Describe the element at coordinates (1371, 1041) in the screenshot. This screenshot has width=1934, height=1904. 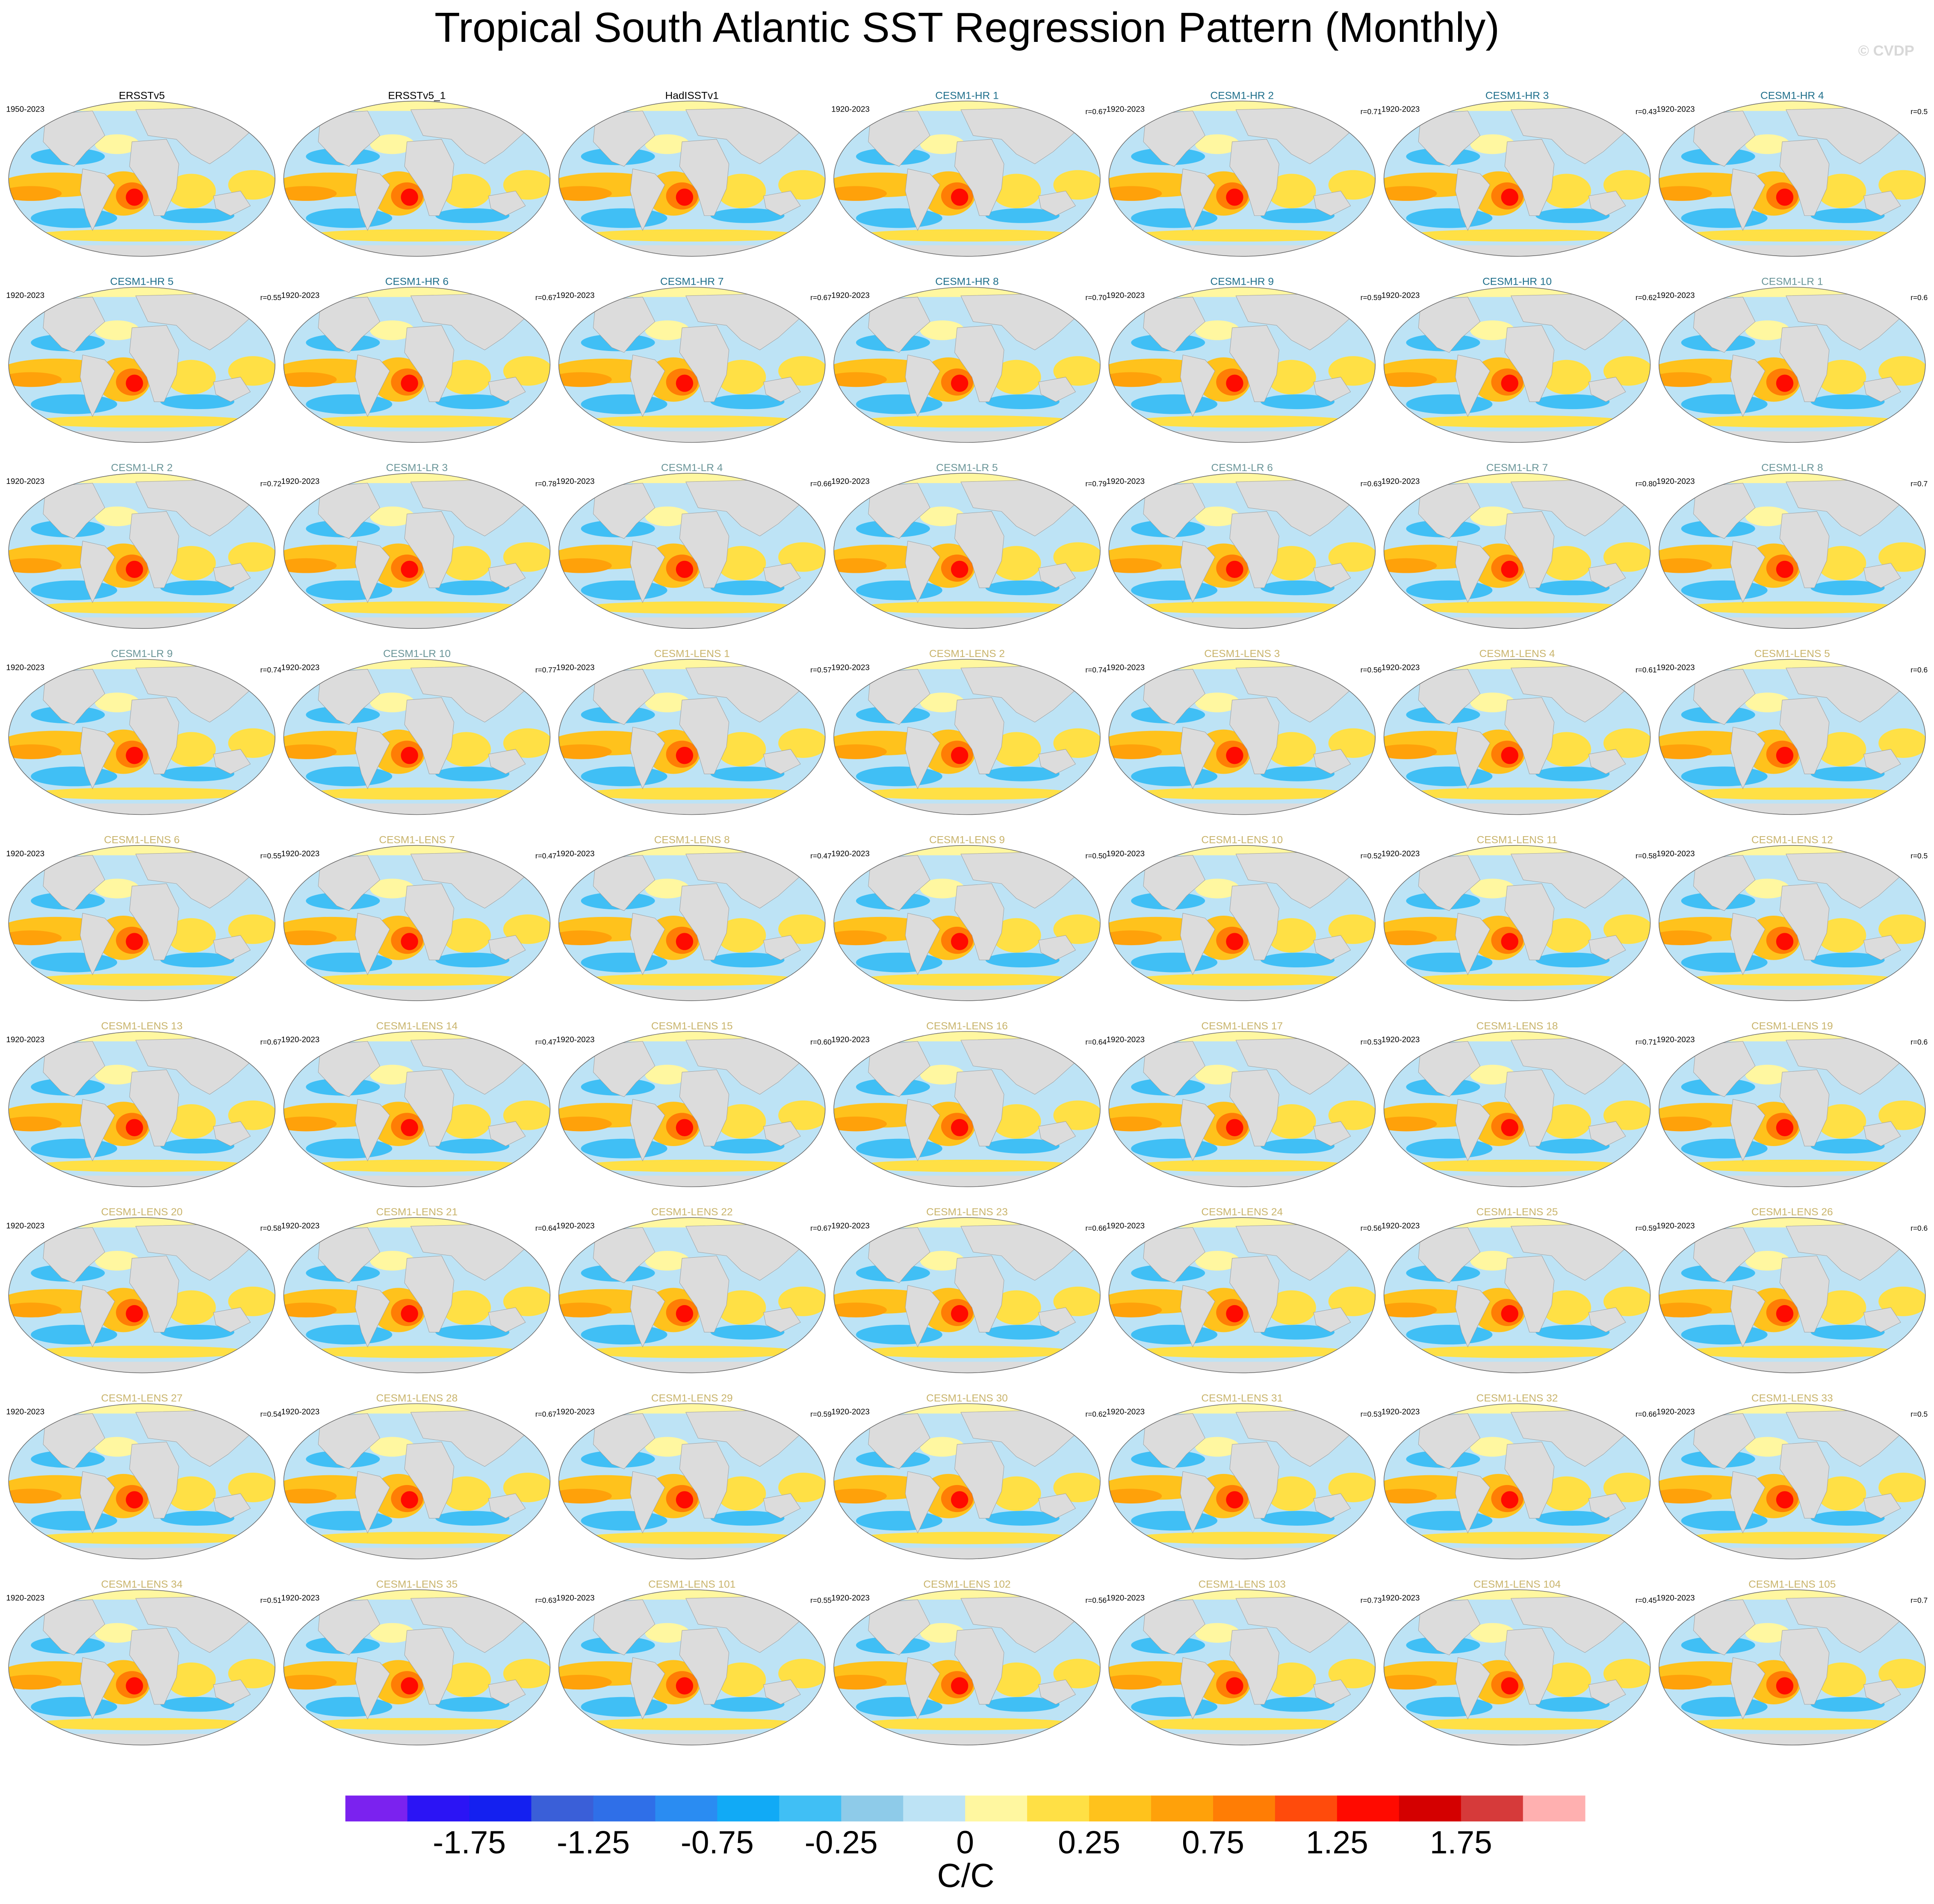
I see `panel-correlation: r=0.53` at that location.